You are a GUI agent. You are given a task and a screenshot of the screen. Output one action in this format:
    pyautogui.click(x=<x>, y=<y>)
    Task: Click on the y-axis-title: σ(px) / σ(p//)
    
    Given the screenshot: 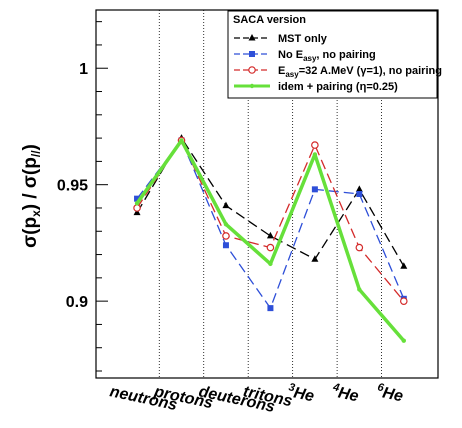 What is the action you would take?
    pyautogui.click(x=31, y=196)
    